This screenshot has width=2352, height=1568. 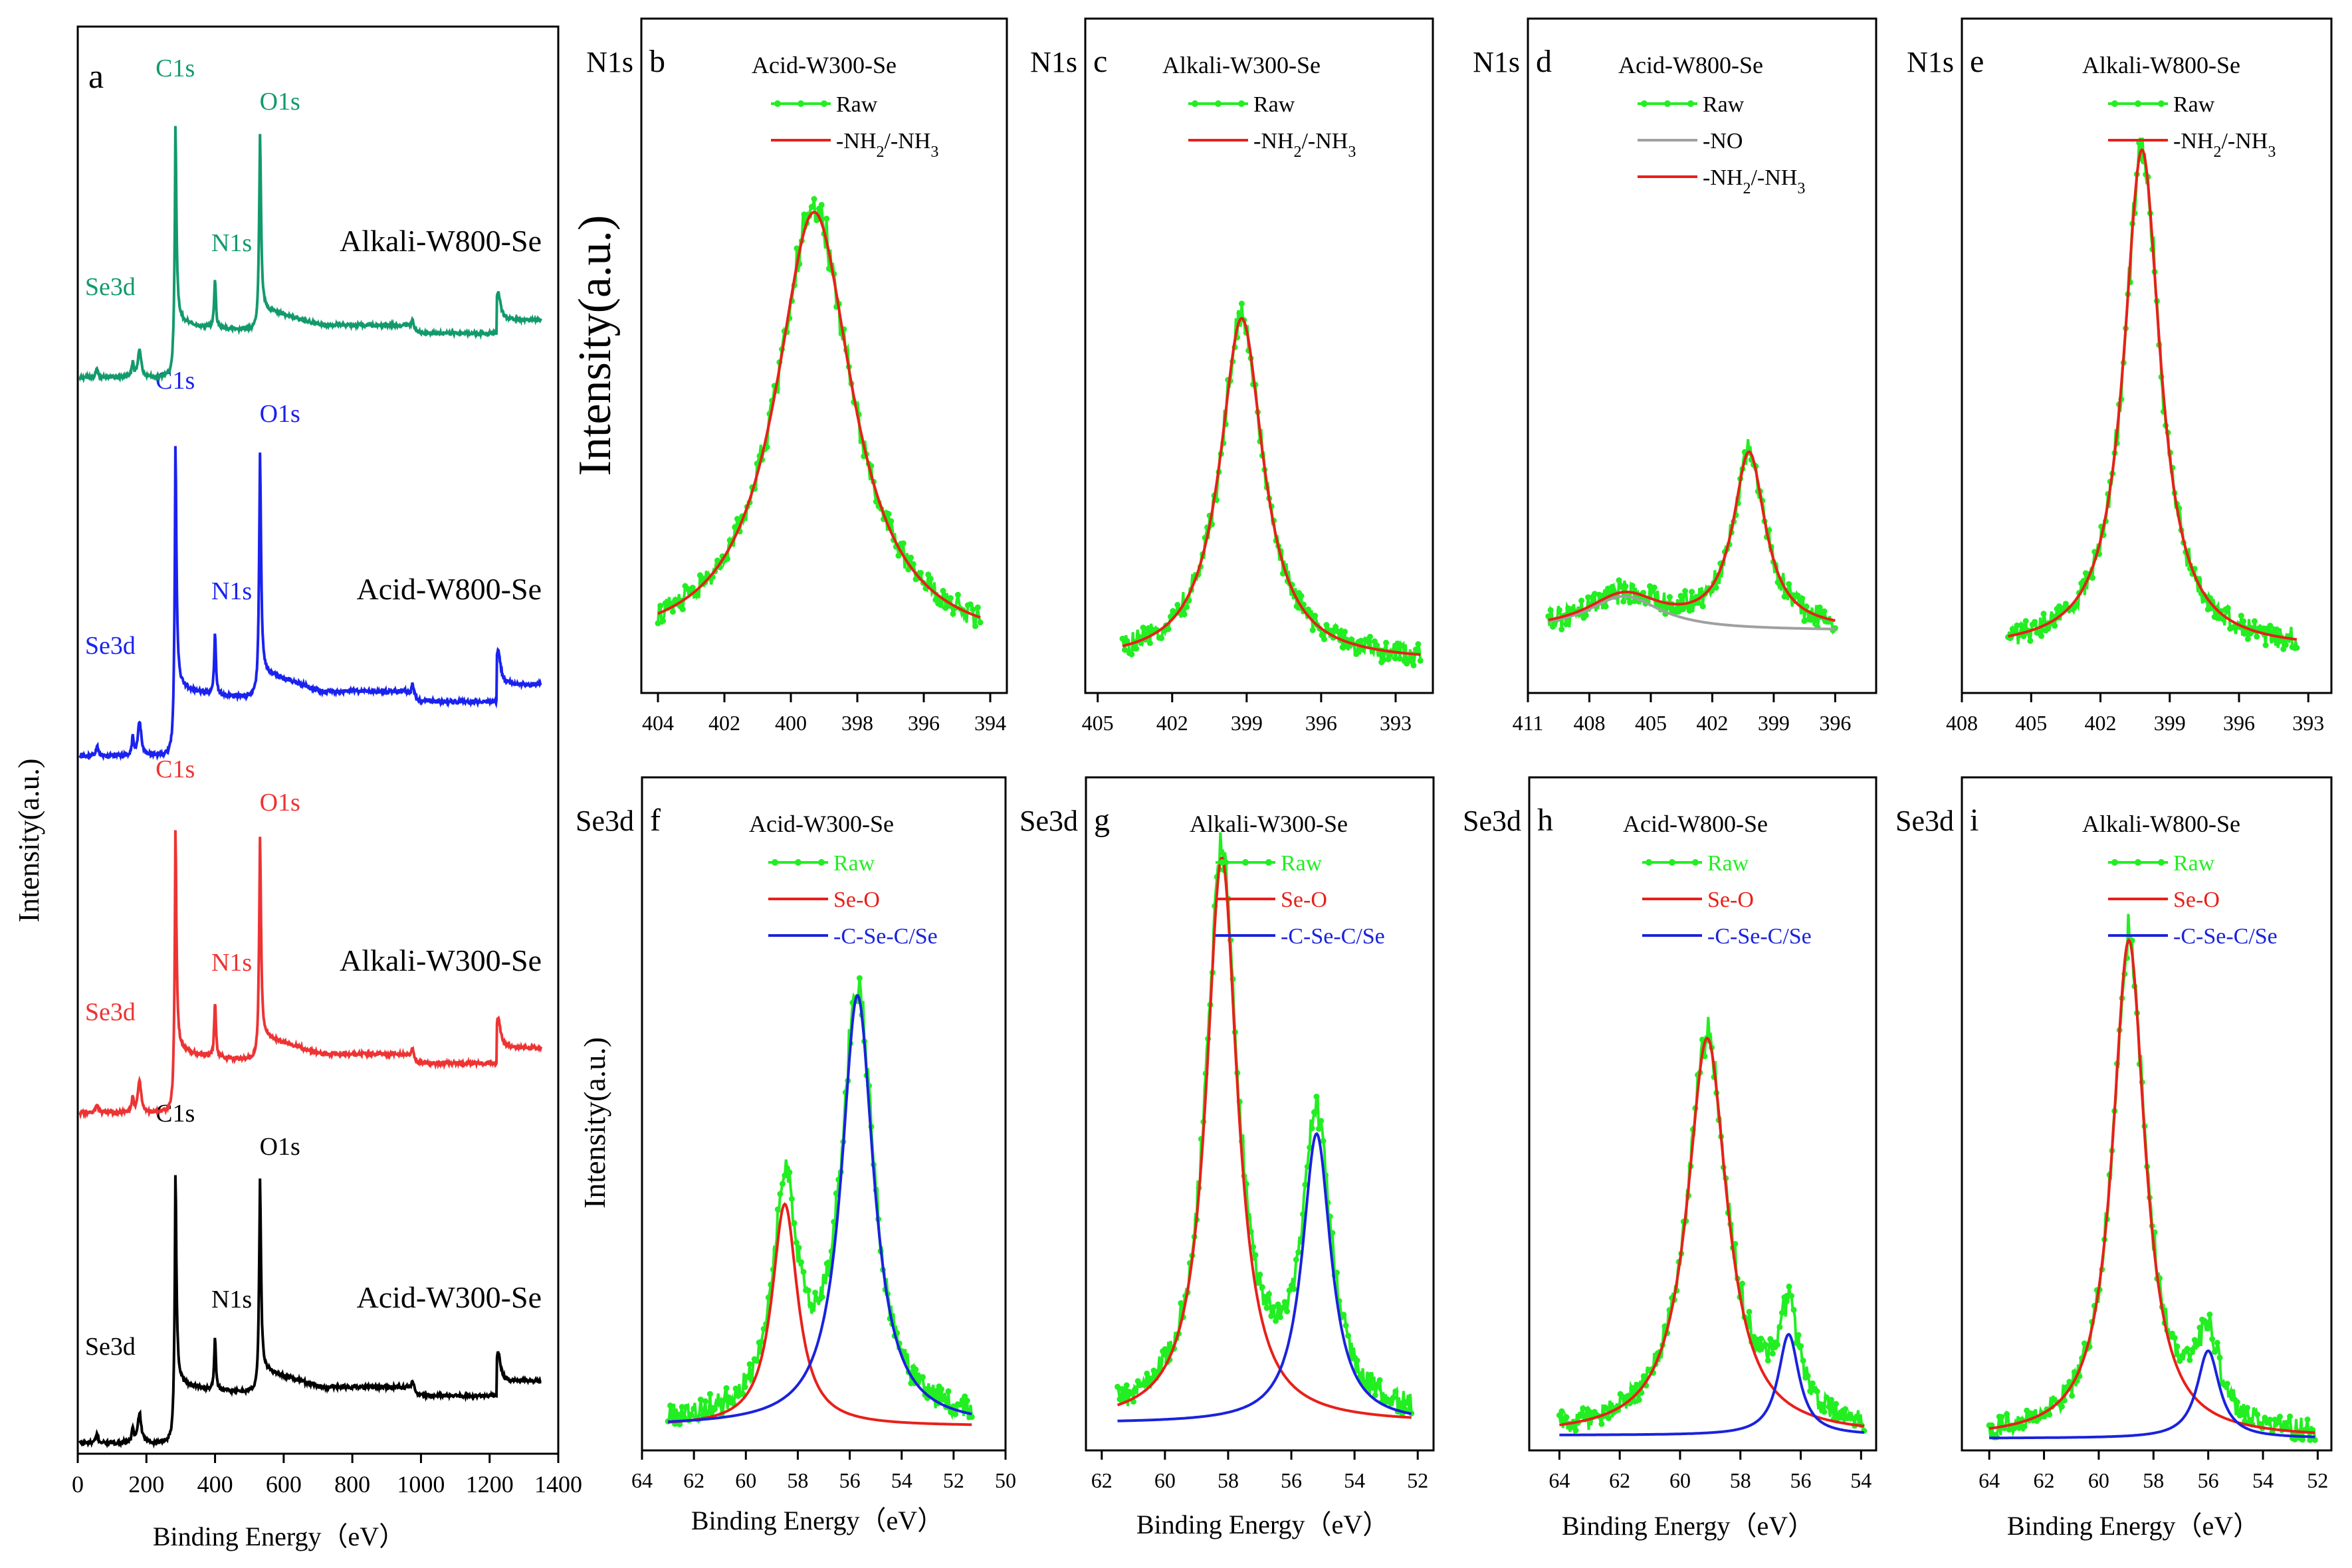 What do you see at coordinates (595, 345) in the screenshot?
I see `y-axis-label-n1s: Intensity(a.u.)` at bounding box center [595, 345].